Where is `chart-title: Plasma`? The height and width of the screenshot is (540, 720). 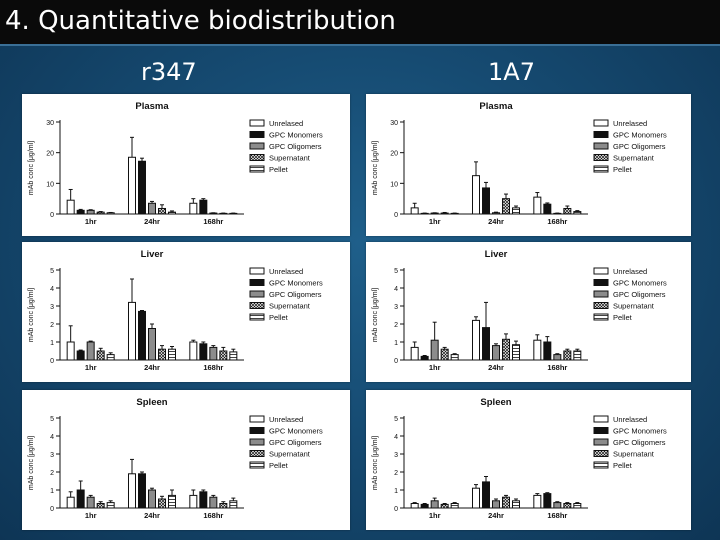 chart-title: Plasma is located at coordinates (152, 106).